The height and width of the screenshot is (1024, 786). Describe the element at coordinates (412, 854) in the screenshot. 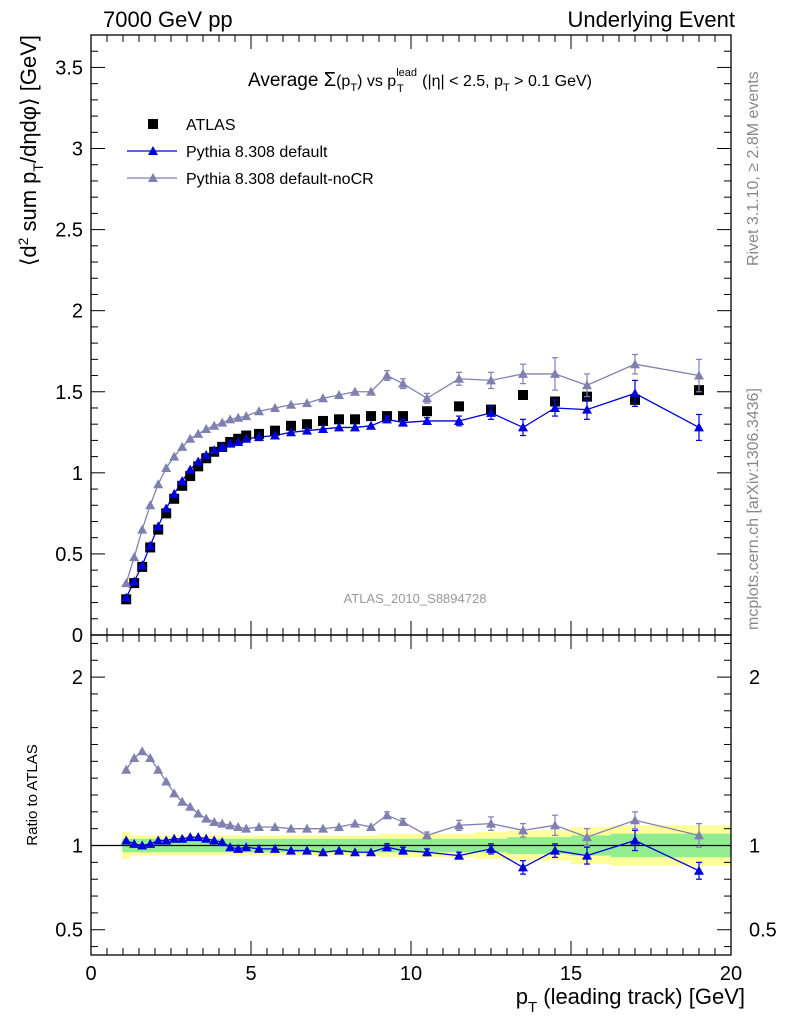

I see `ratio-line-default` at that location.